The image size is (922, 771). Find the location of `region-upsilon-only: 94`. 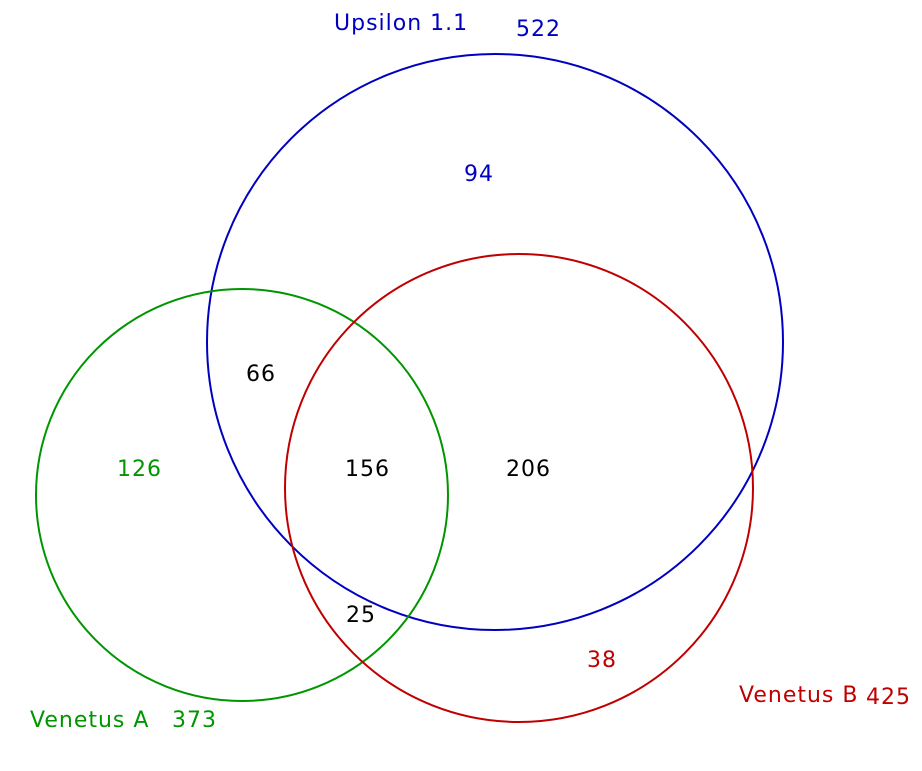

region-upsilon-only: 94 is located at coordinates (479, 174).